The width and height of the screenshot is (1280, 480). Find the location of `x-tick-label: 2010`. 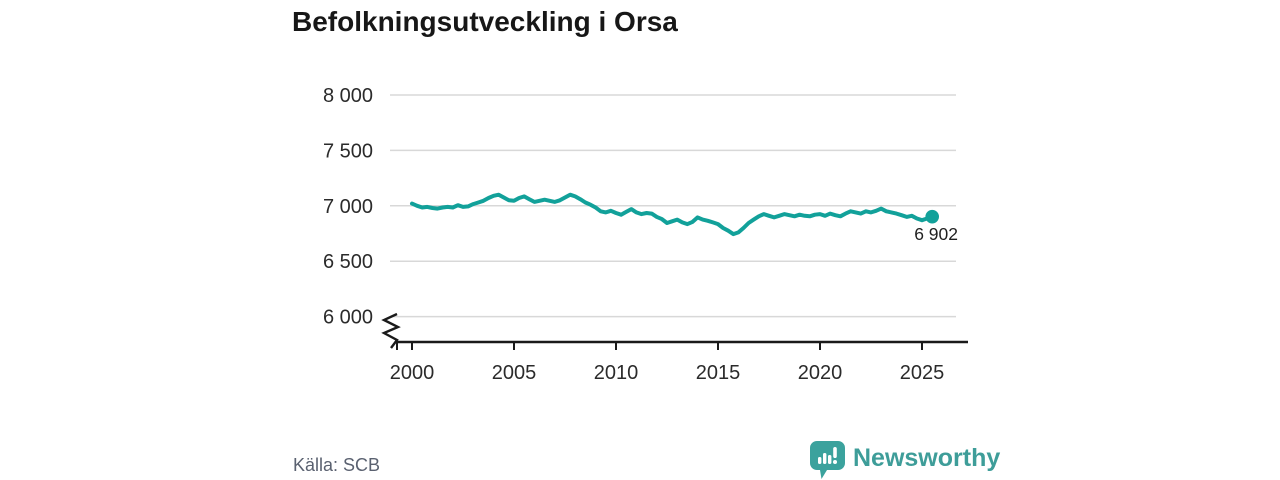

x-tick-label: 2010 is located at coordinates (616, 373).